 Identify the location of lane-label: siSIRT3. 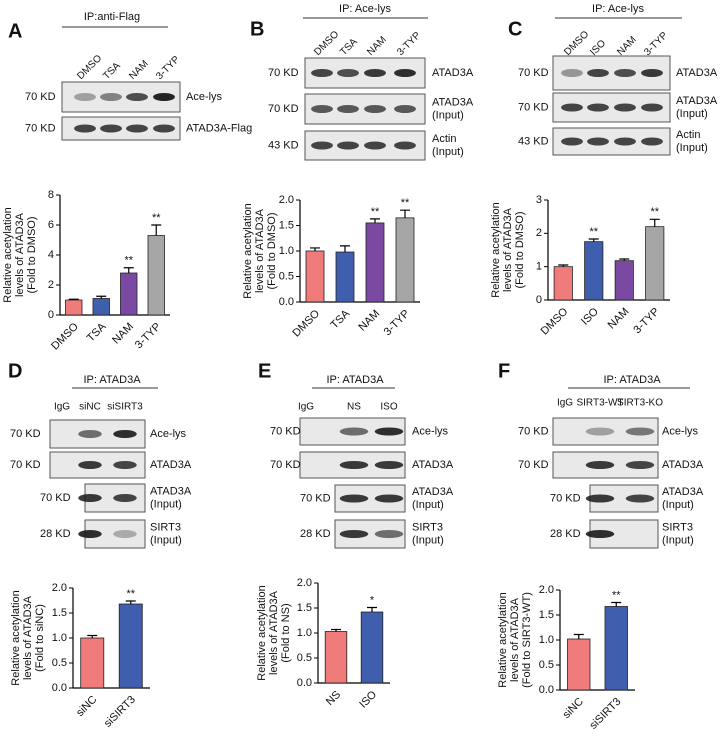
(125, 407).